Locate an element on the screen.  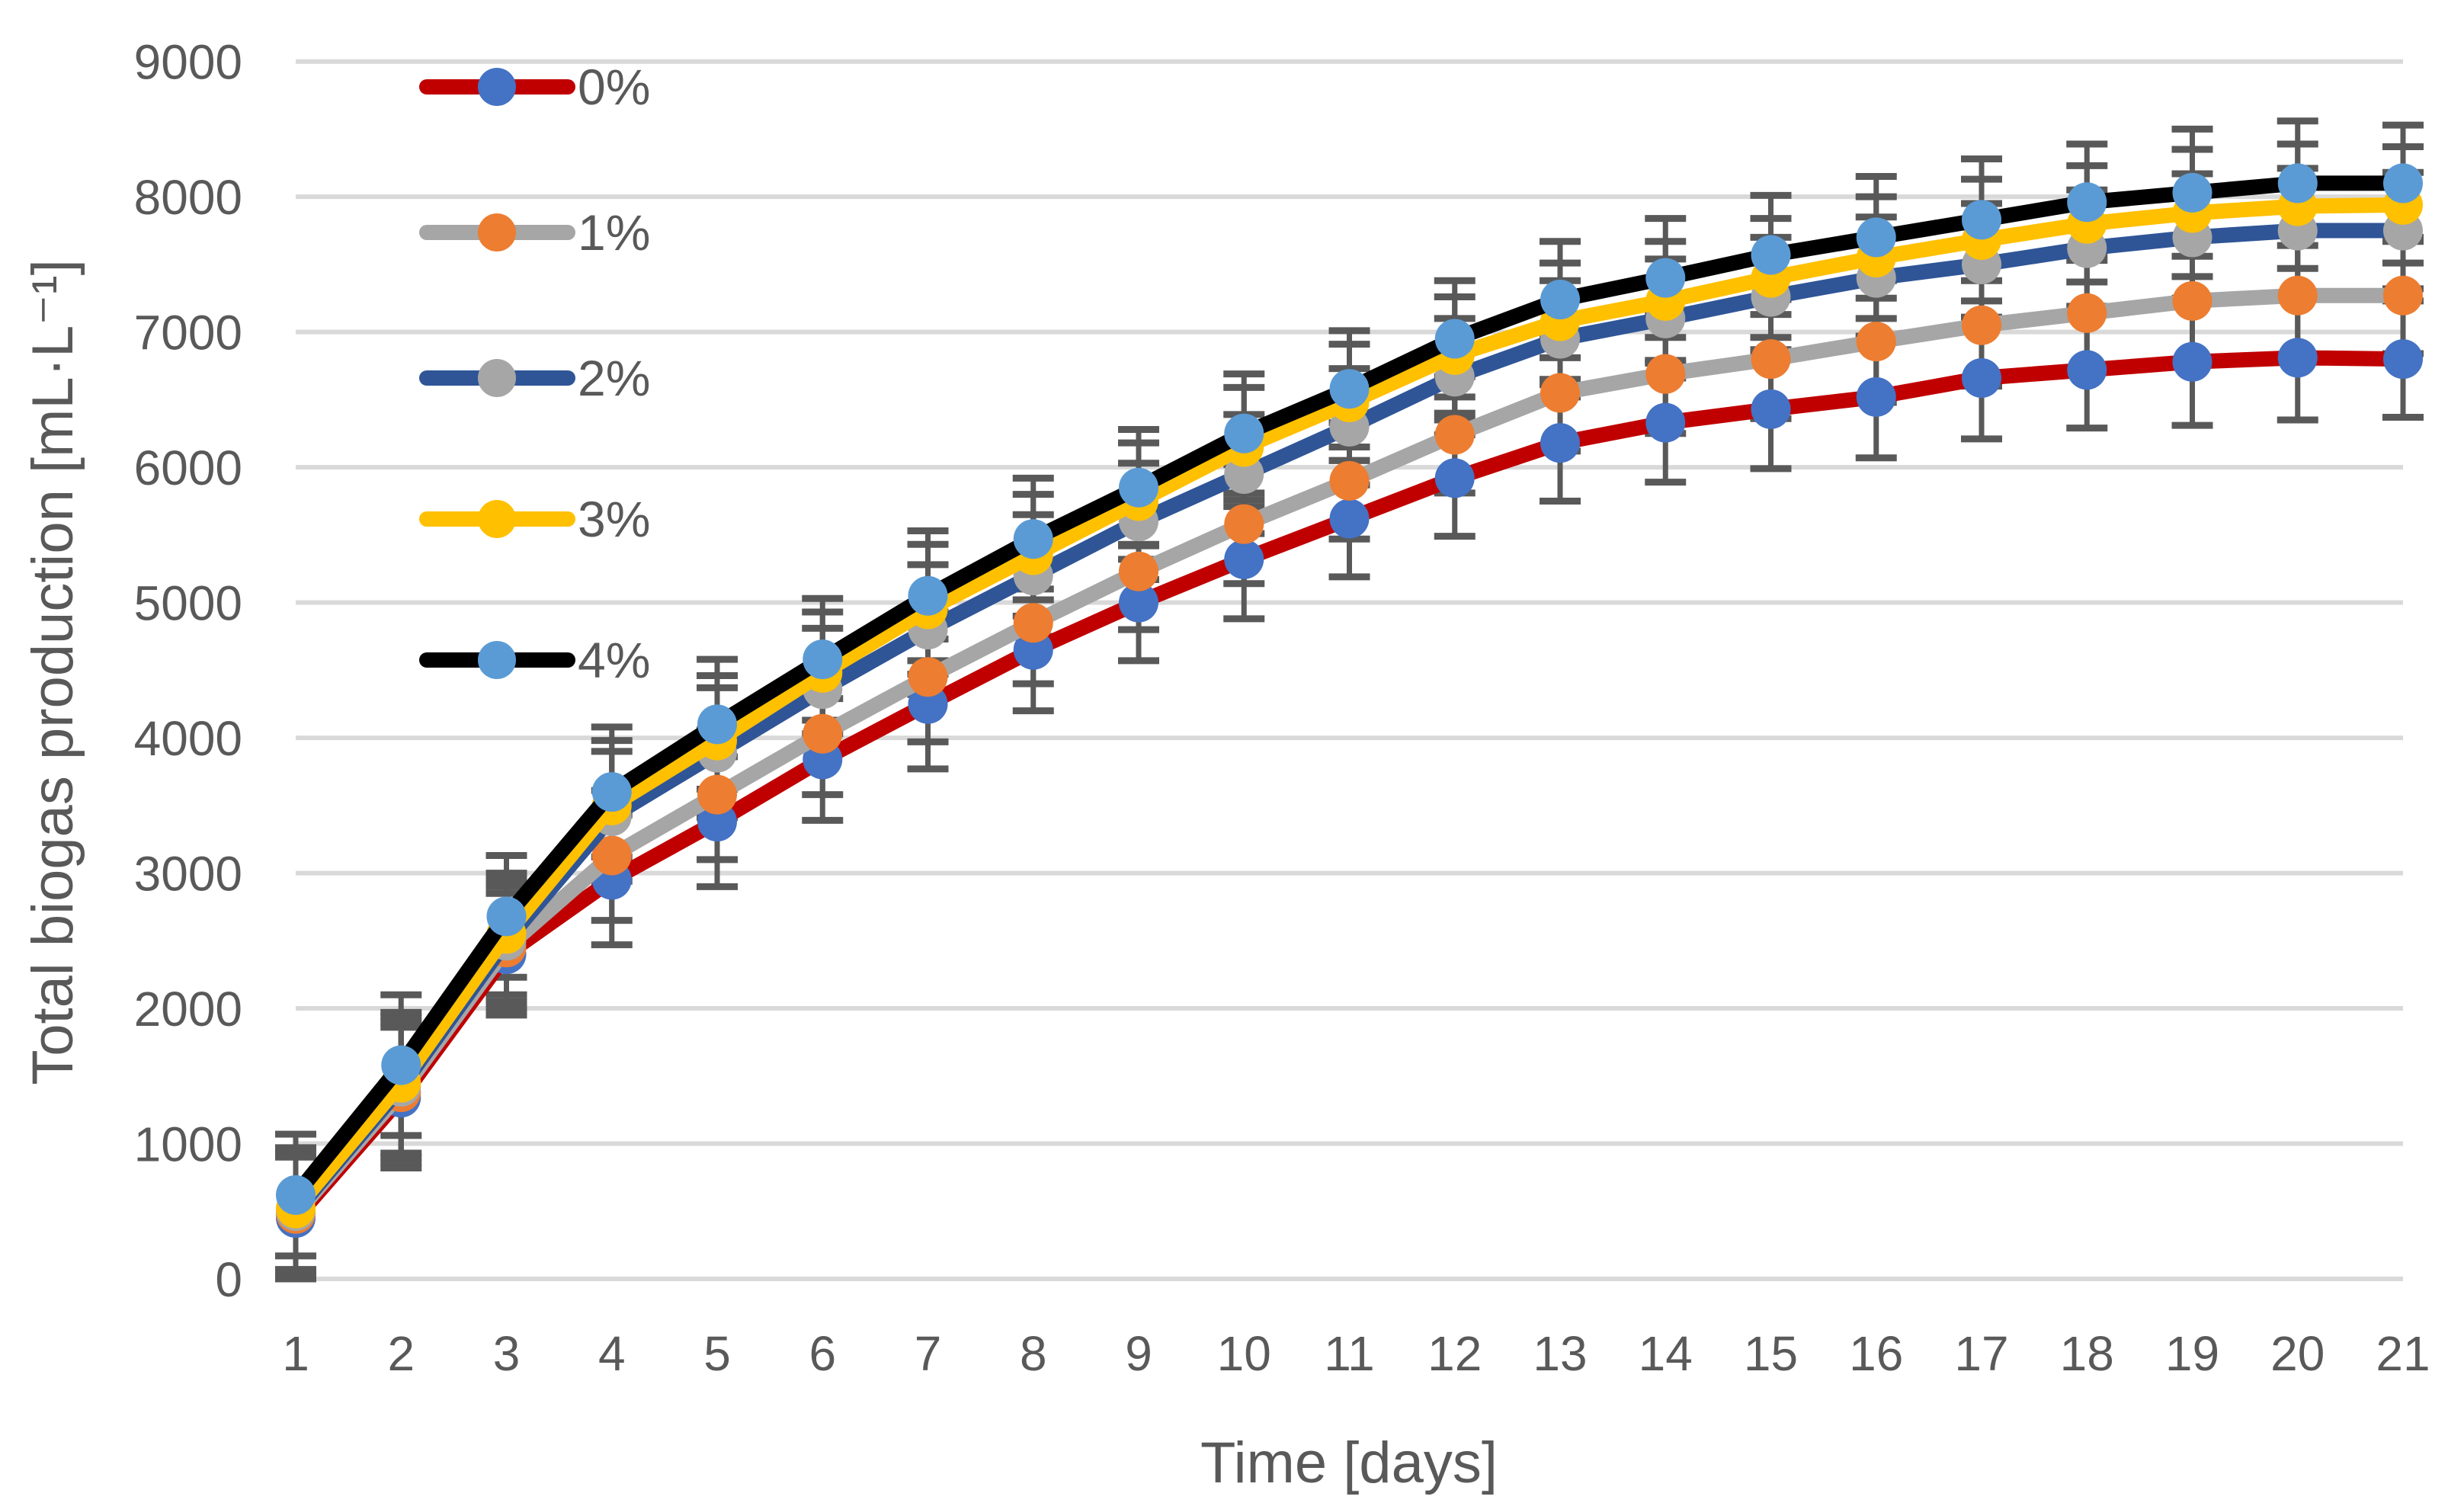
data-point-4%-day-14 is located at coordinates (1665, 278).